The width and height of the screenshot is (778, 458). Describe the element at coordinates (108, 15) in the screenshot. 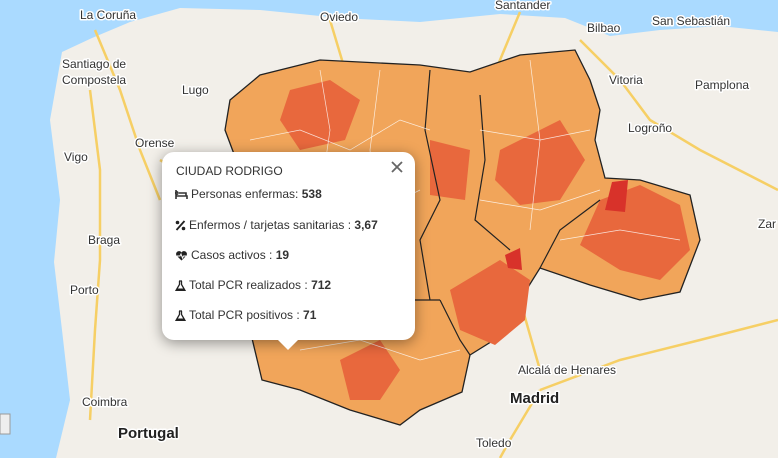

I see `place-label: La Coruña` at that location.